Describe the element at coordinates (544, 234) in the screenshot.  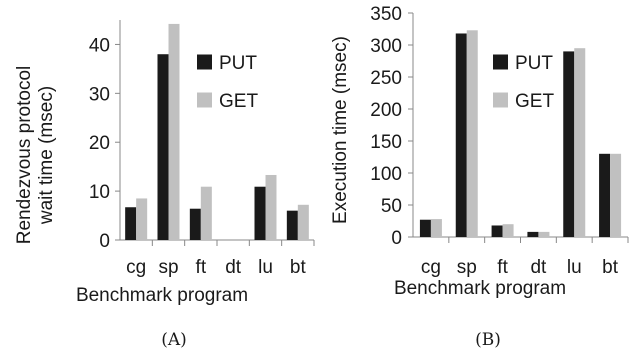
I see `panel-b-bar-get-dt` at that location.